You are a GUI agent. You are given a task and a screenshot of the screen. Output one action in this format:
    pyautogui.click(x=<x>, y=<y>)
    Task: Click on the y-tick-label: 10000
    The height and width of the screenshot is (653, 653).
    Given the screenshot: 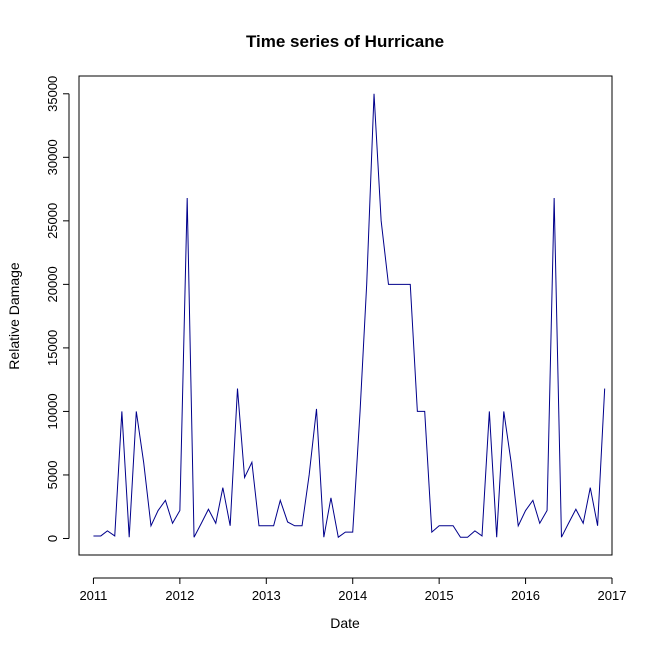 What is the action you would take?
    pyautogui.click(x=52, y=411)
    